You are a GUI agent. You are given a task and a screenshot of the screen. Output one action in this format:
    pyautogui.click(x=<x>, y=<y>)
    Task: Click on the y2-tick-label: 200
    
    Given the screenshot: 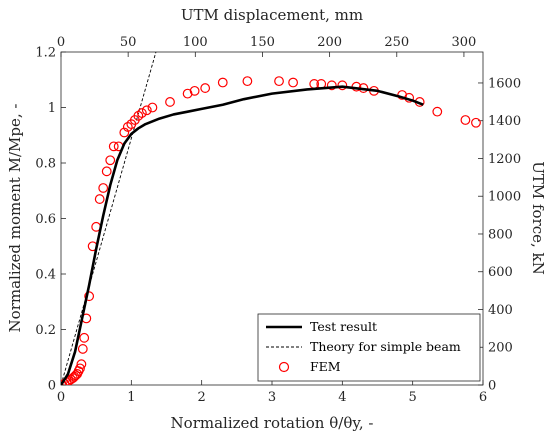 What is the action you would take?
    pyautogui.click(x=500, y=348)
    